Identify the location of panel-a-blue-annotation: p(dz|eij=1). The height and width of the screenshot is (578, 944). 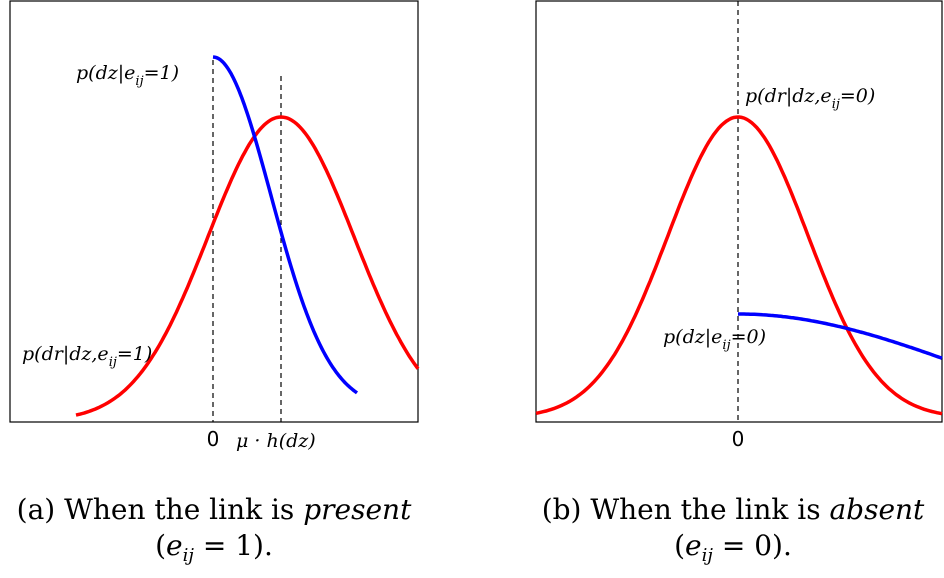
(127, 75).